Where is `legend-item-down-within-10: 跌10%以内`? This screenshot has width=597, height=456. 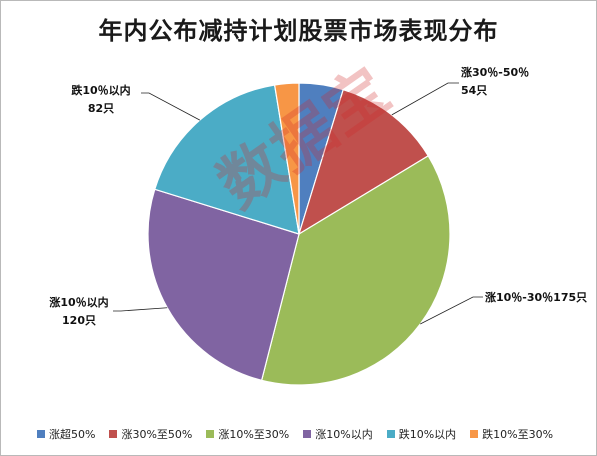 legend-item-down-within-10: 跌10%以内 is located at coordinates (421, 434).